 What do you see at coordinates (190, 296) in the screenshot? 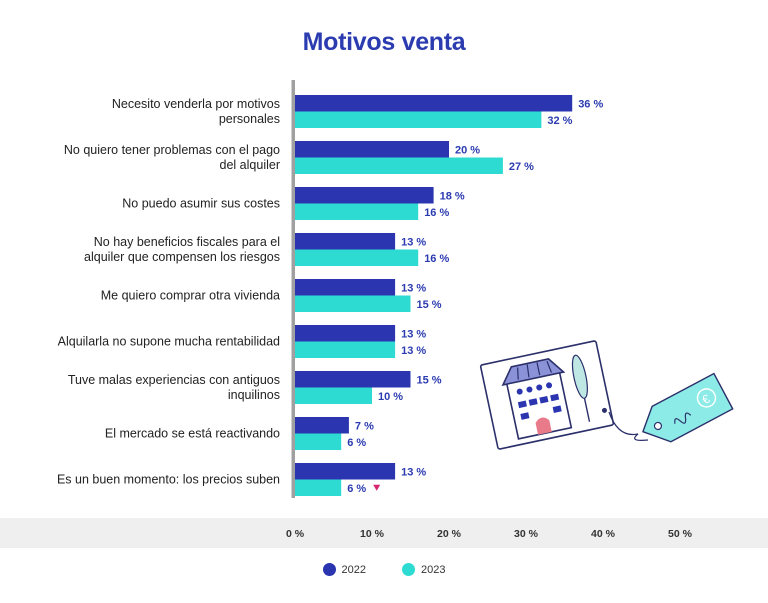
I see `category-label-4: Me quiero comprar otra vivienda` at bounding box center [190, 296].